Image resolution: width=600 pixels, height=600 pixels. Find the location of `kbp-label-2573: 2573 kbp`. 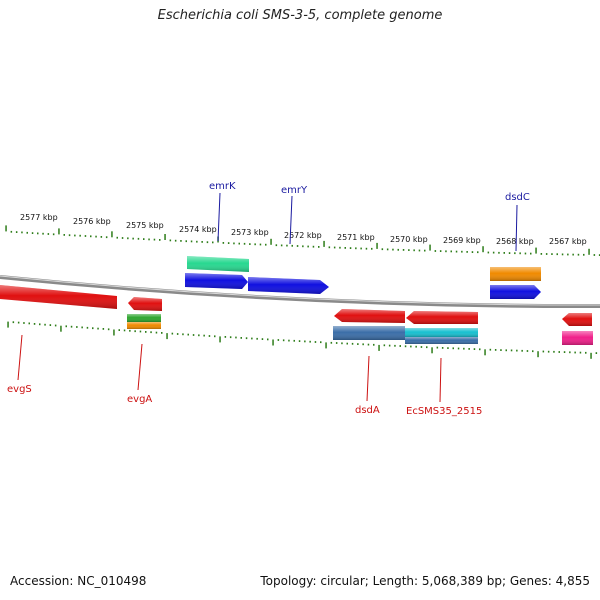

kbp-label-2573: 2573 kbp is located at coordinates (250, 232).